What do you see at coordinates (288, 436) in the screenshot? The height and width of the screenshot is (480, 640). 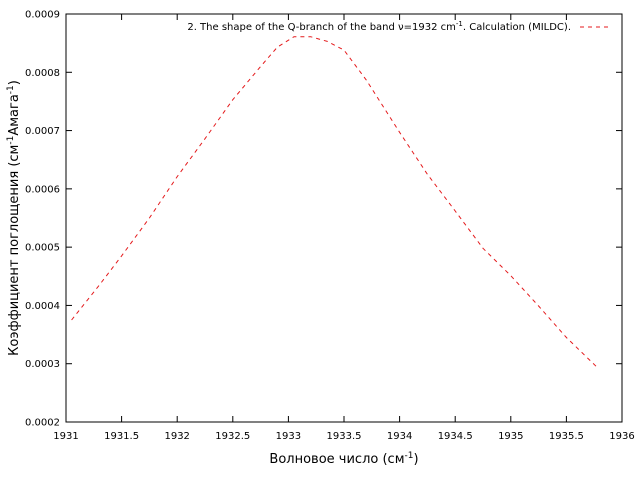 I see `x-tick-label: 1933` at bounding box center [288, 436].